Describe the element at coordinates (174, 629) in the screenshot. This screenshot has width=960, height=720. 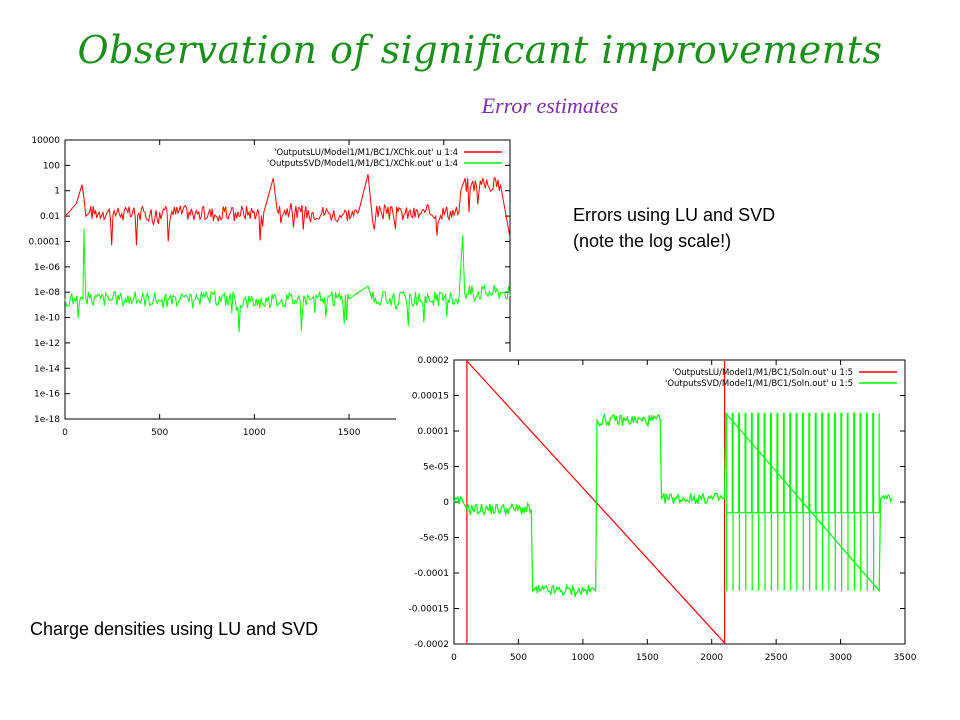
I see `charge-note: Charge densities using LU and SVD` at that location.